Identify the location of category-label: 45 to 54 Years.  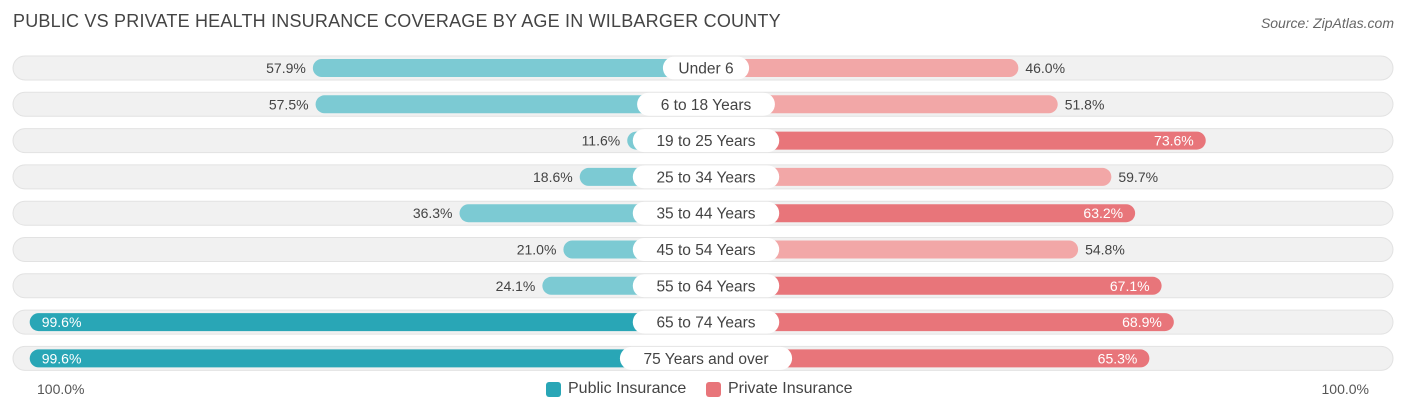
(705, 250).